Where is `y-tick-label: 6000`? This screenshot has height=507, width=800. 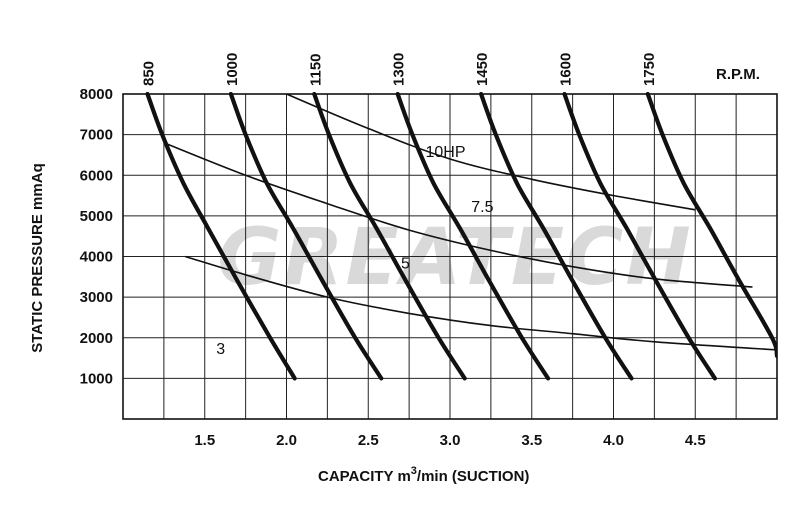
y-tick-label: 6000 is located at coordinates (96, 175).